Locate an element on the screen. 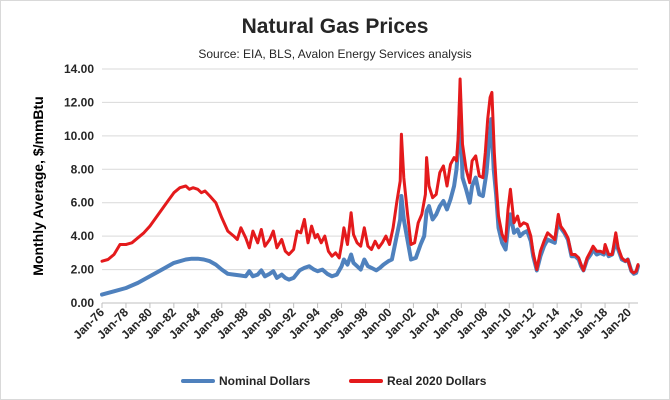 Image resolution: width=670 pixels, height=400 pixels. y-tick-label: 10.00 is located at coordinates (79, 136).